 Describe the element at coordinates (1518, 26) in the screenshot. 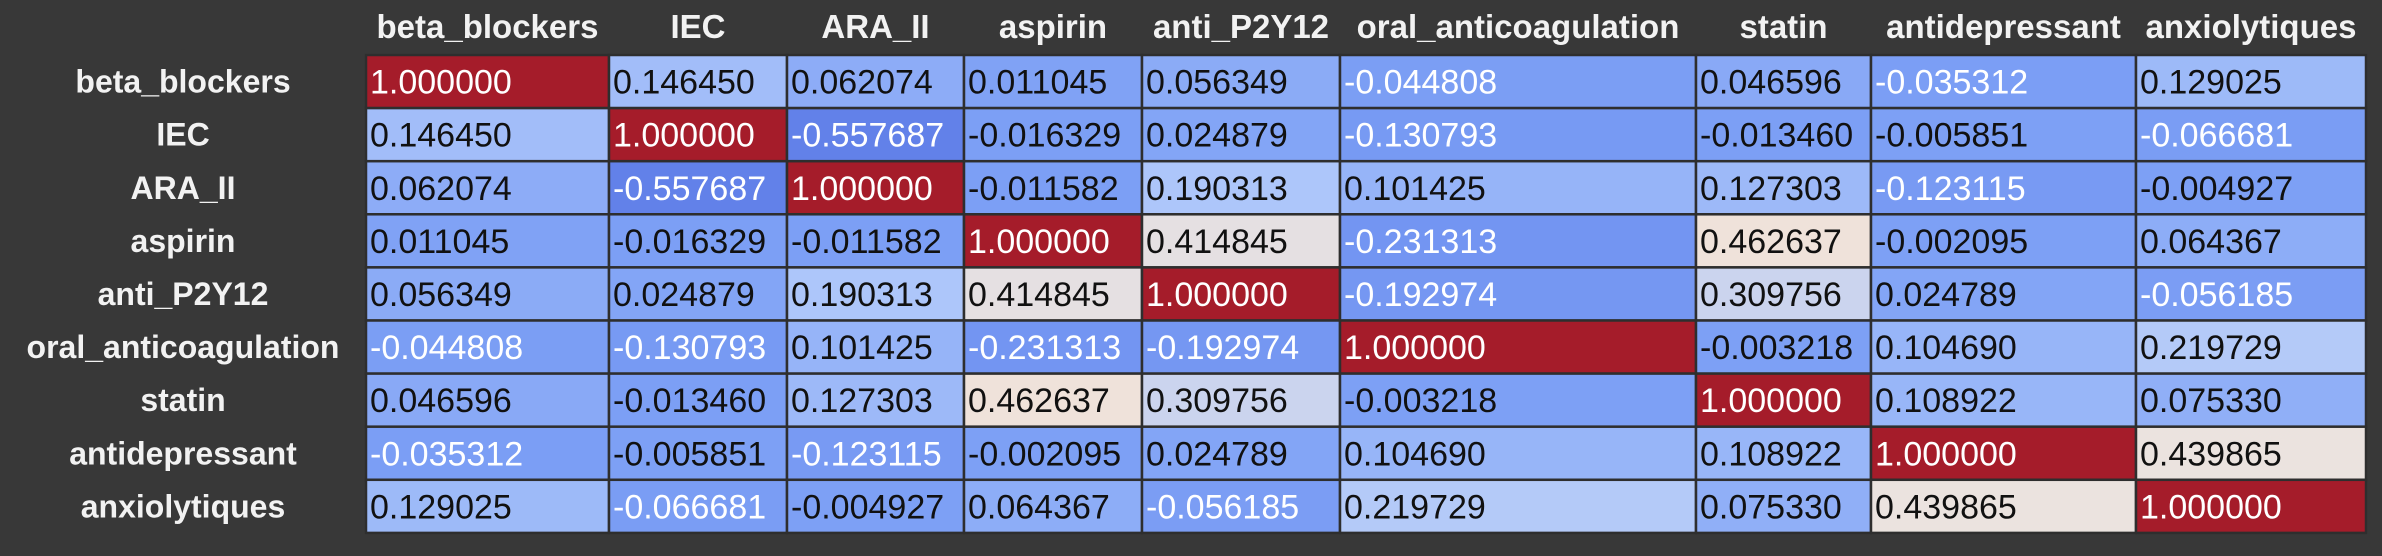

I see `column-header-oral_anticoagulation: oral_anticoagulation` at that location.